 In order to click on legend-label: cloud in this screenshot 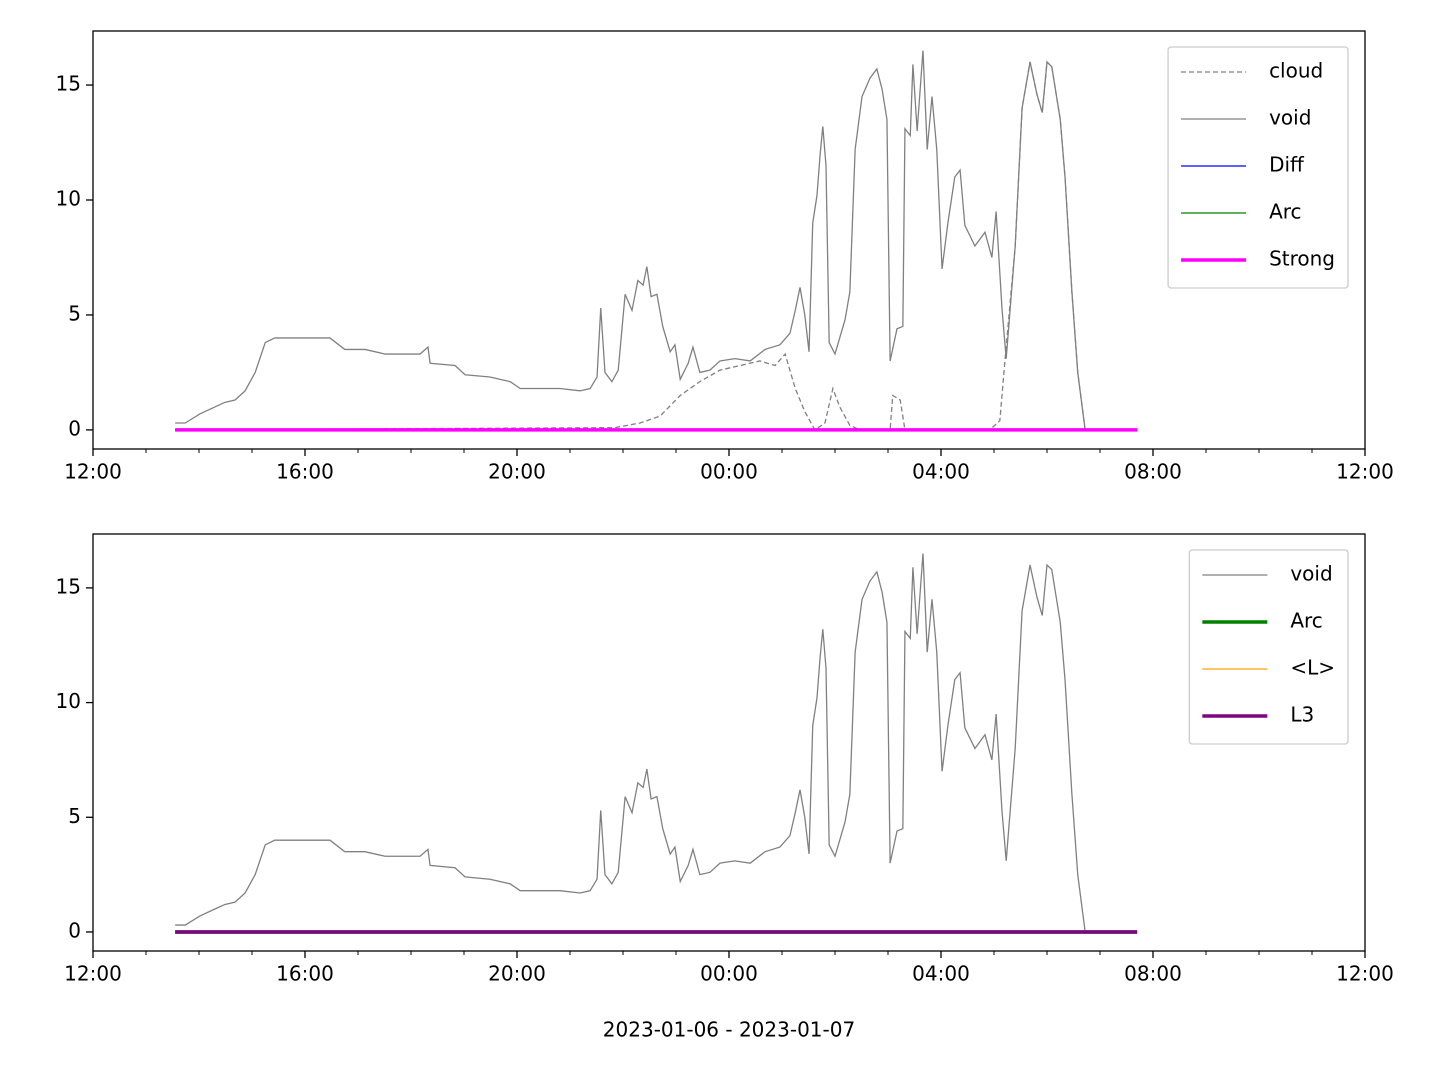, I will do `click(1296, 71)`.